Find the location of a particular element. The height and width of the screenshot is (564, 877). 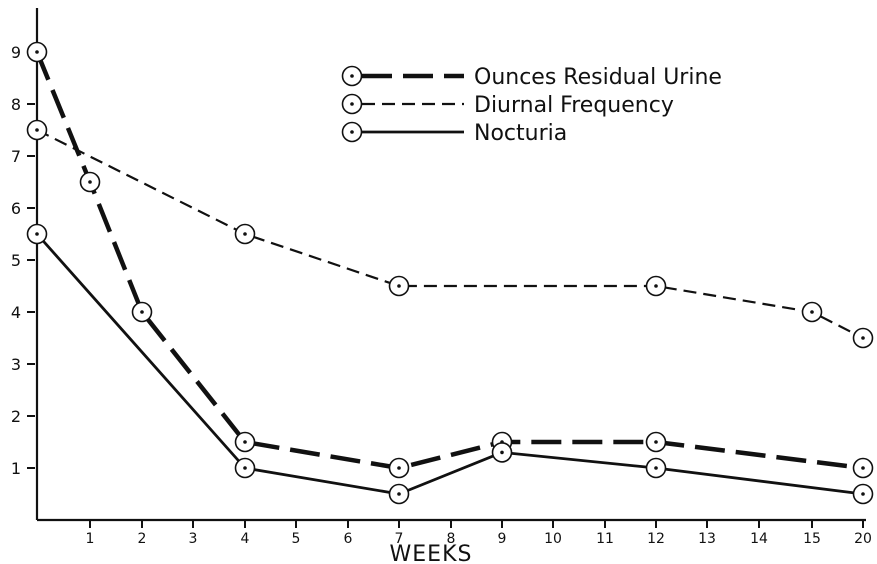

y-tick-label: 2 is located at coordinates (16, 416).